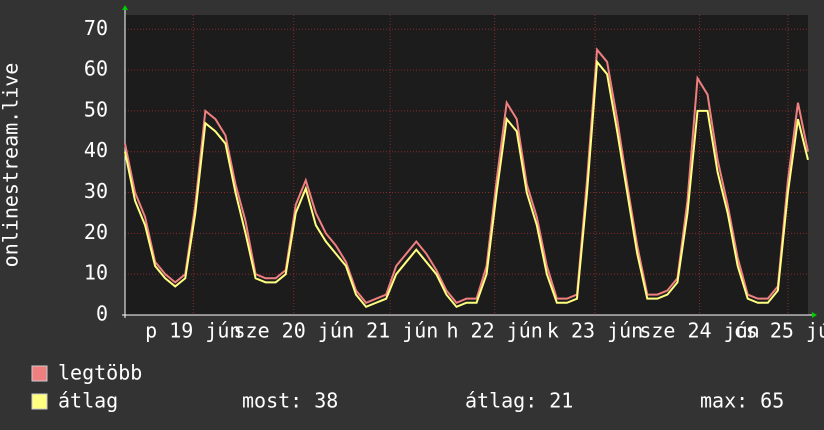 The image size is (824, 430). Describe the element at coordinates (100, 373) in the screenshot. I see `legend-label: legtöbb` at that location.